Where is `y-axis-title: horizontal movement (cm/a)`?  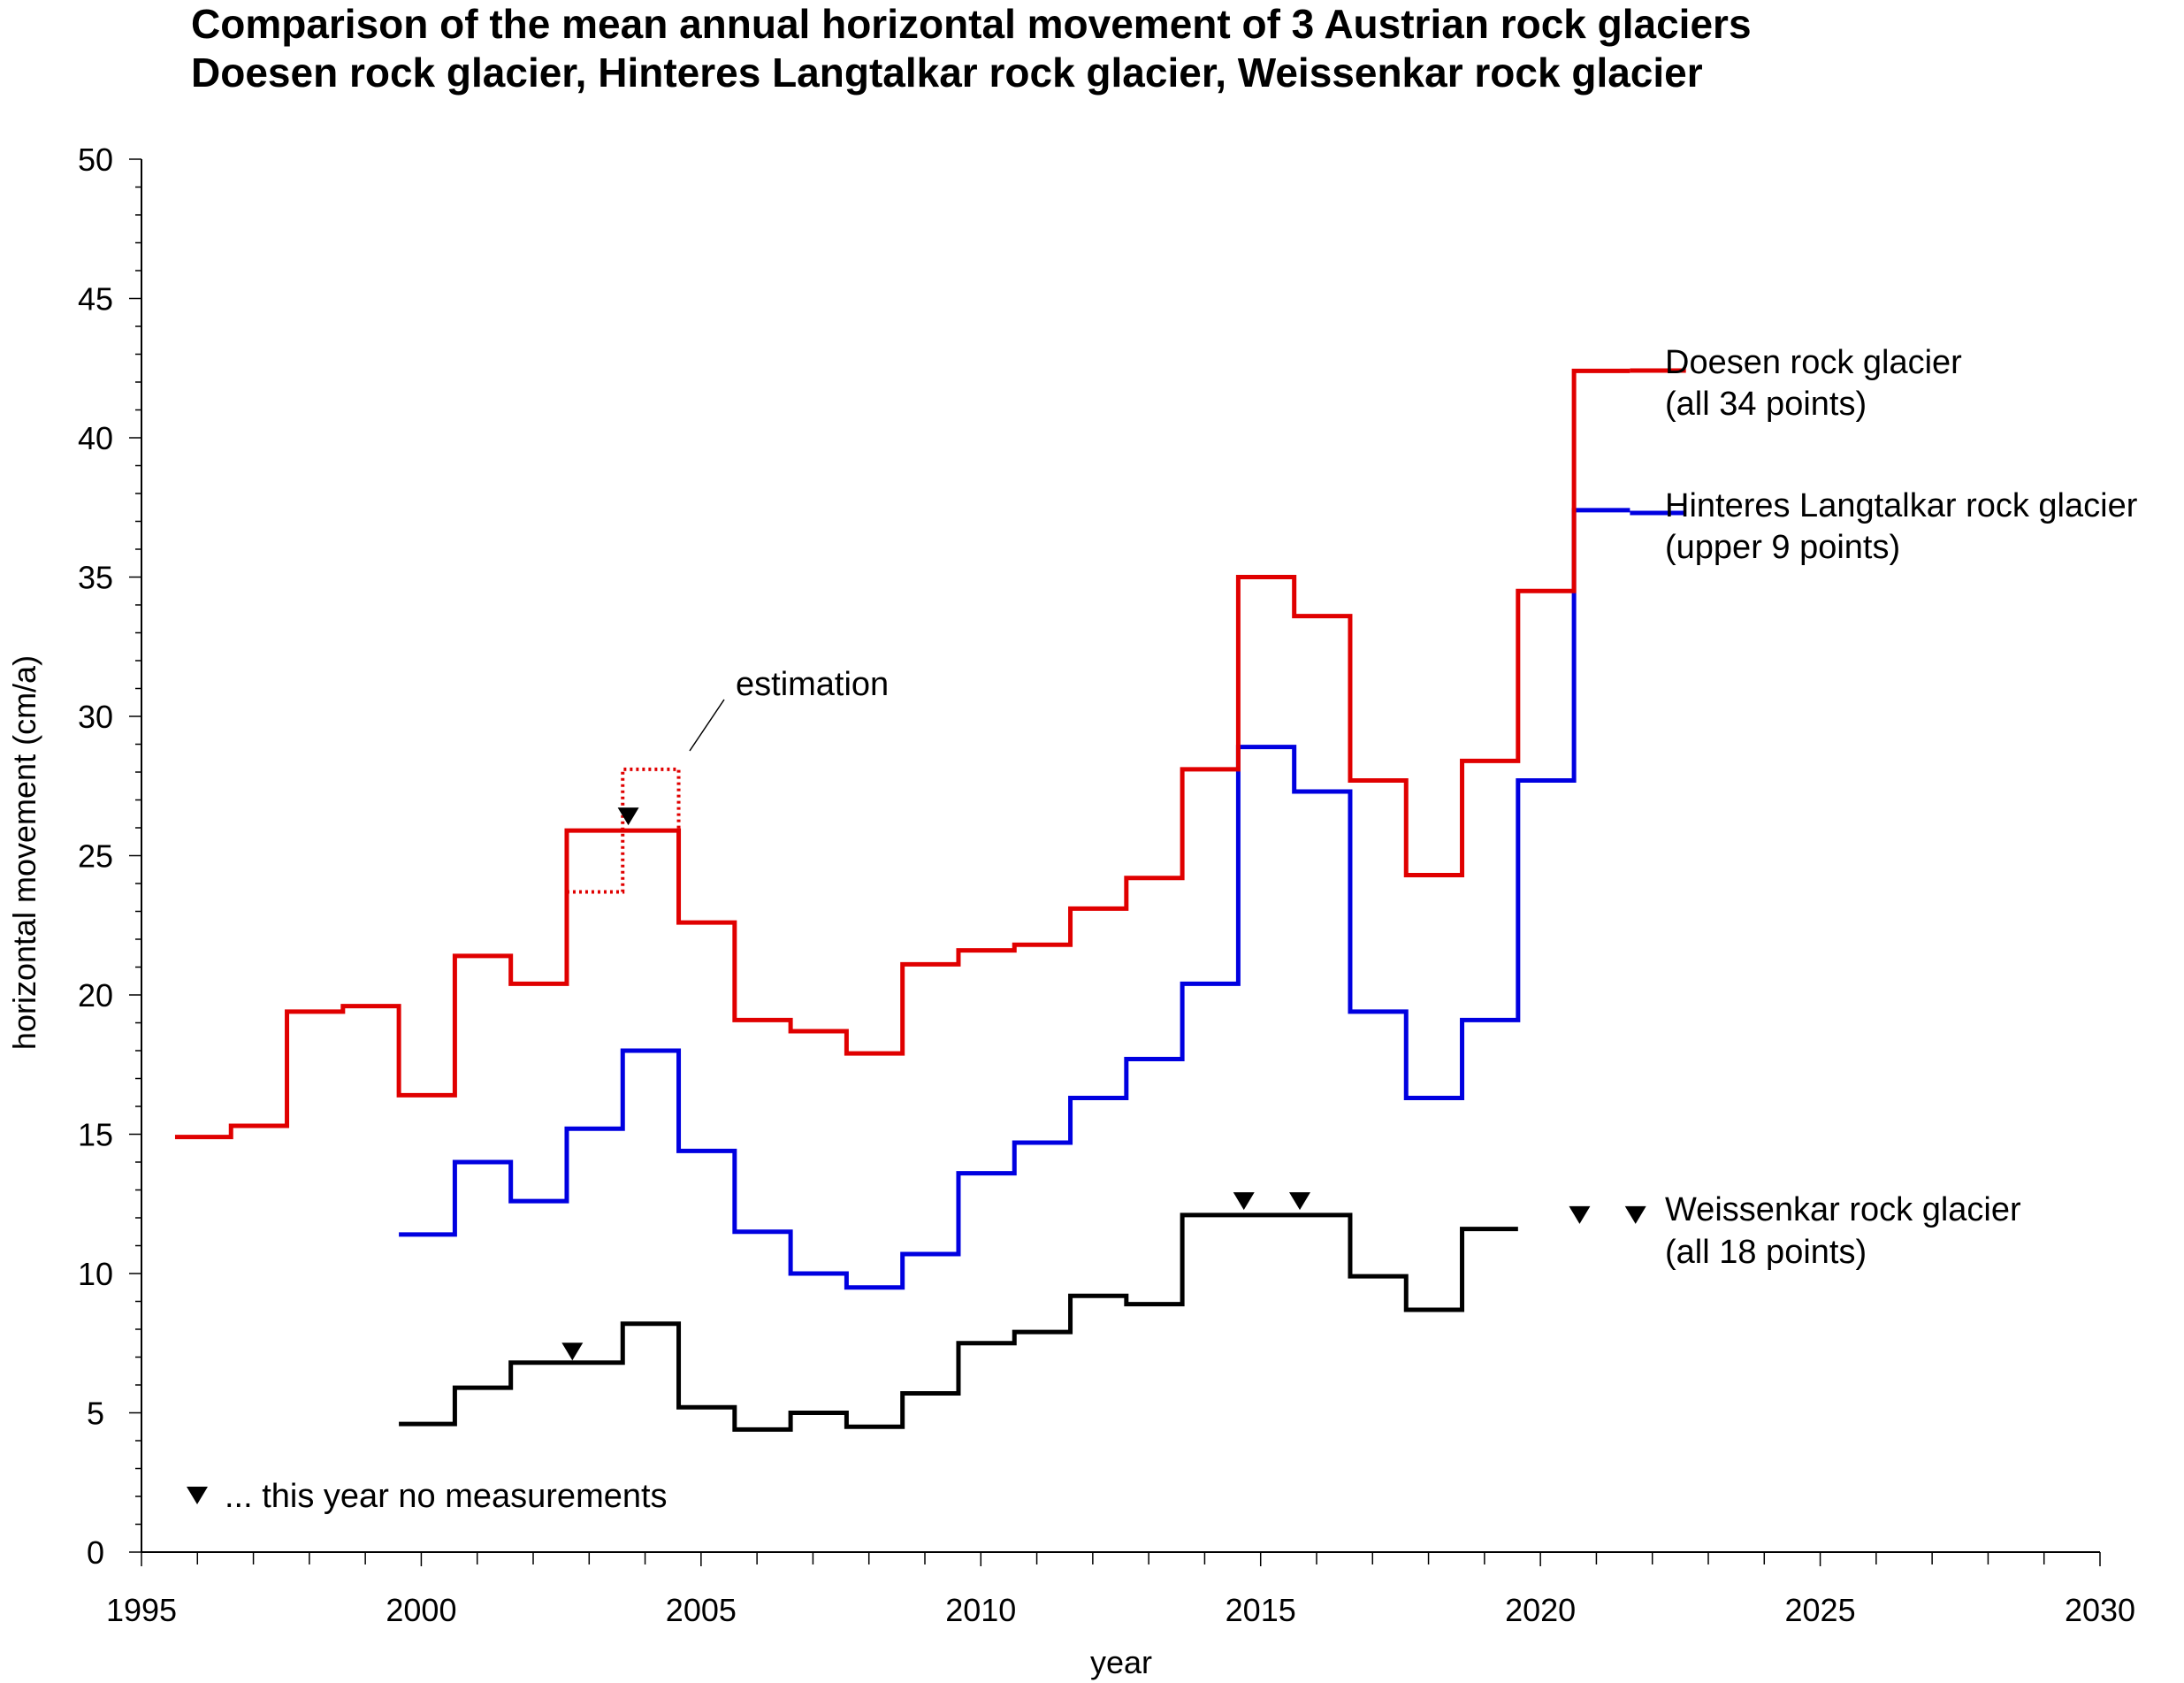
y-axis-title: horizontal movement (cm/a) is located at coordinates (24, 852).